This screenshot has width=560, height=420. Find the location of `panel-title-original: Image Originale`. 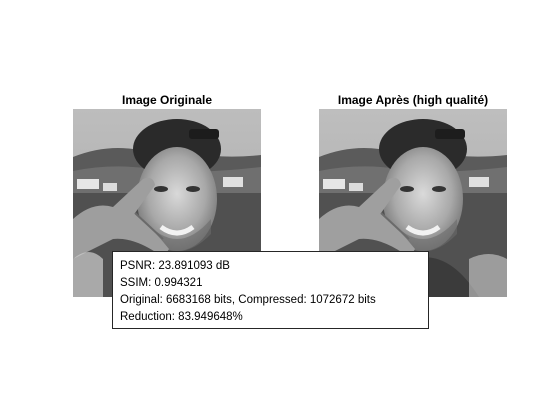

panel-title-original: Image Originale is located at coordinates (167, 100).